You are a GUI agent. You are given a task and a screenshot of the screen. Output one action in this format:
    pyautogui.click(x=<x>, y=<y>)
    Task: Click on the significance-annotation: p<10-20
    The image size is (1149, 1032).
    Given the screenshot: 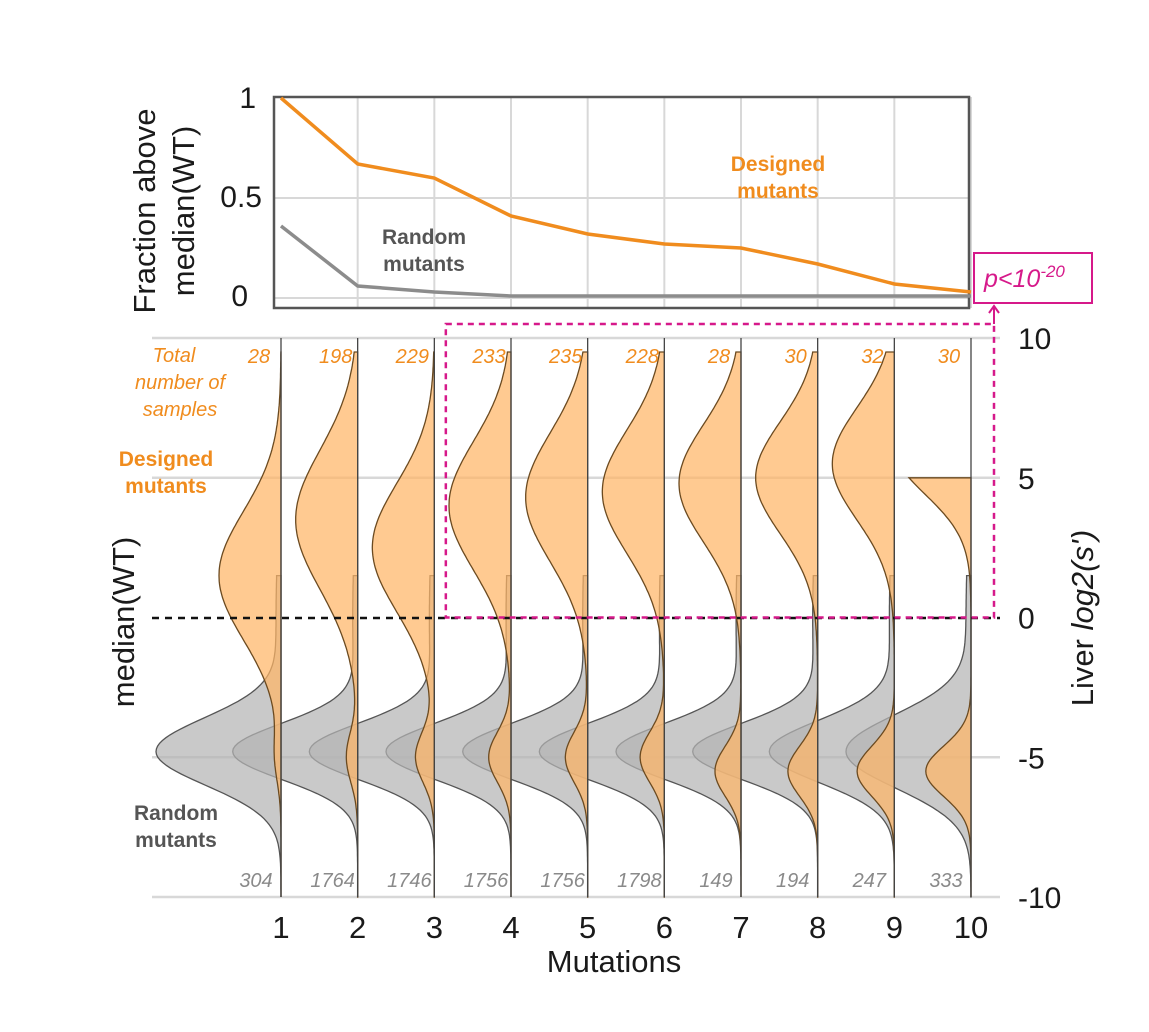 What is the action you would take?
    pyautogui.click(x=1024, y=277)
    